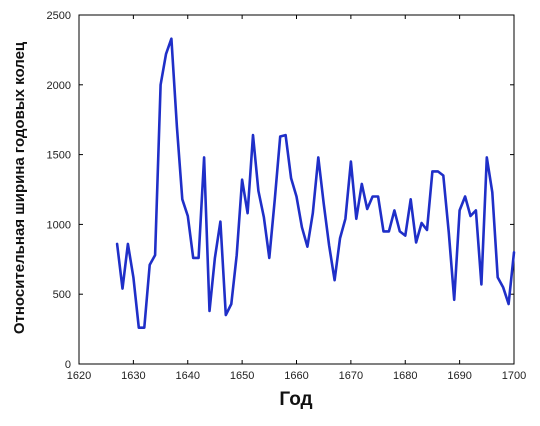 This screenshot has height=426, width=540. Describe the element at coordinates (59, 225) in the screenshot. I see `y-tick-label: 1000` at that location.